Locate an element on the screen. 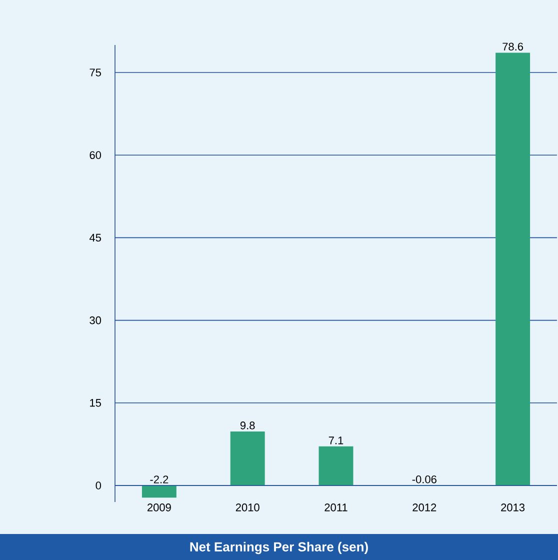 This screenshot has width=558, height=560. x-tick-label: 2010 is located at coordinates (248, 508).